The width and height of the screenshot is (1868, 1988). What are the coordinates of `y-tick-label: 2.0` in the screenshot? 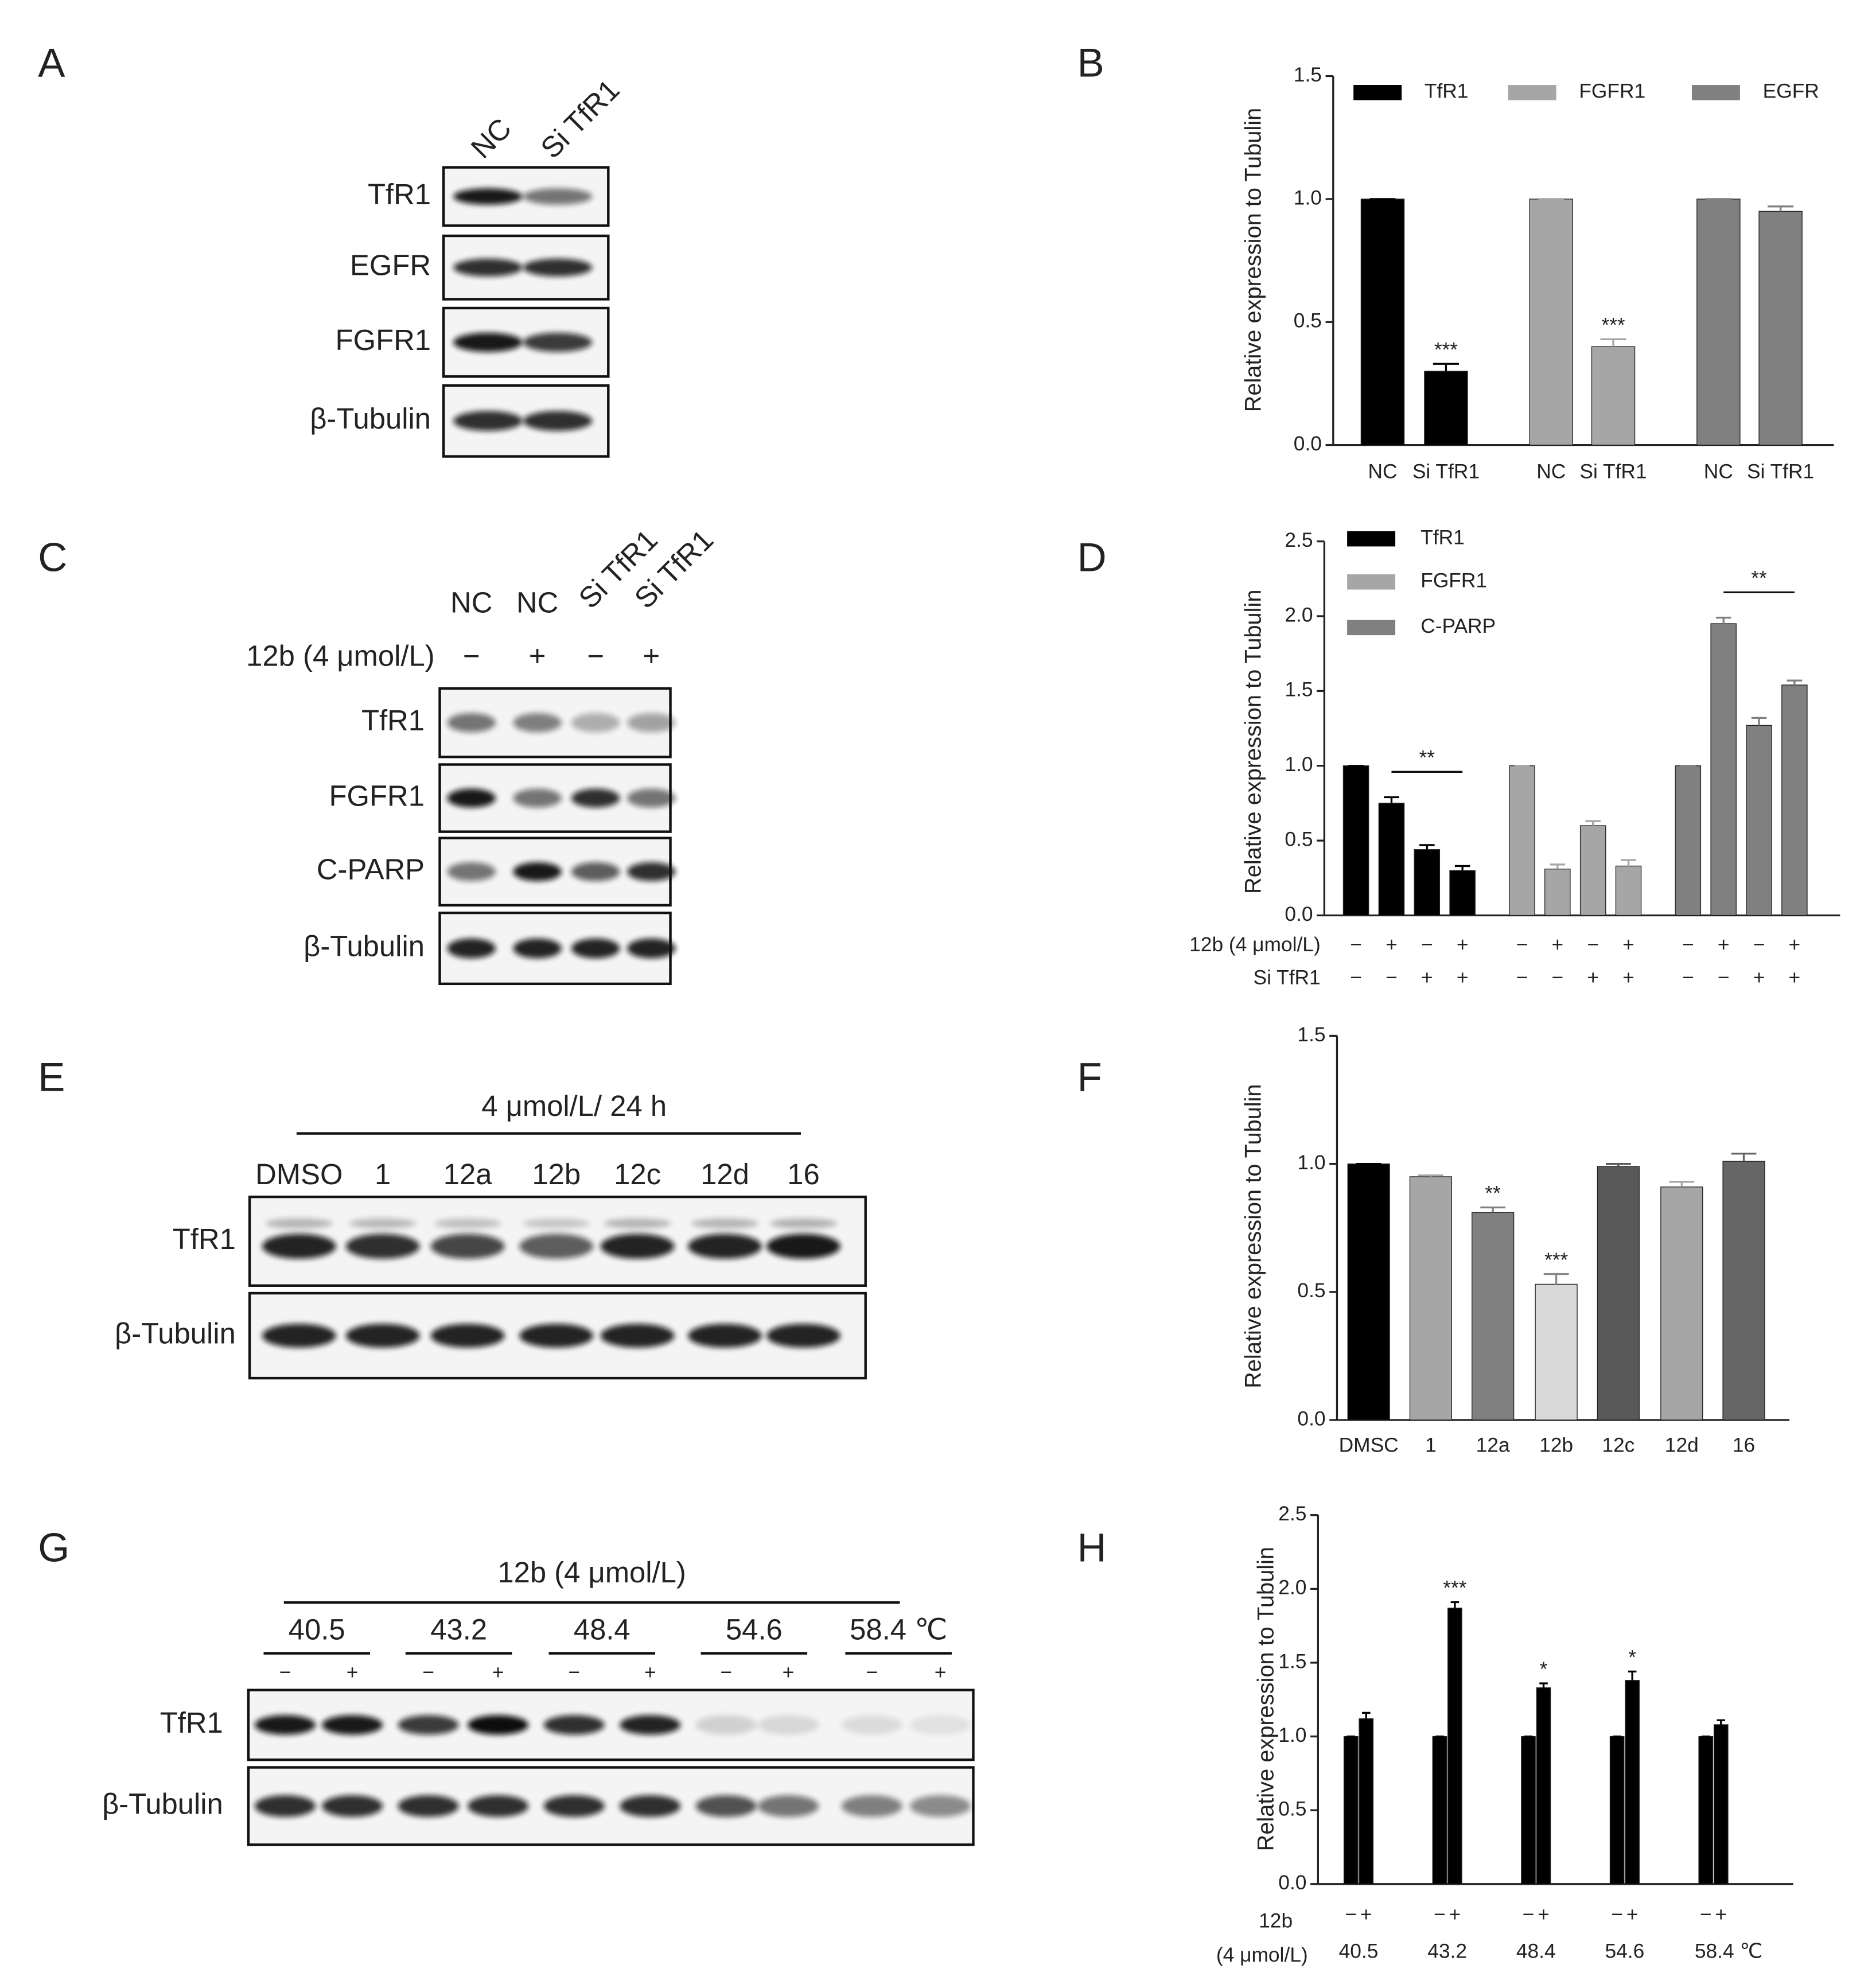 It's located at (1299, 615).